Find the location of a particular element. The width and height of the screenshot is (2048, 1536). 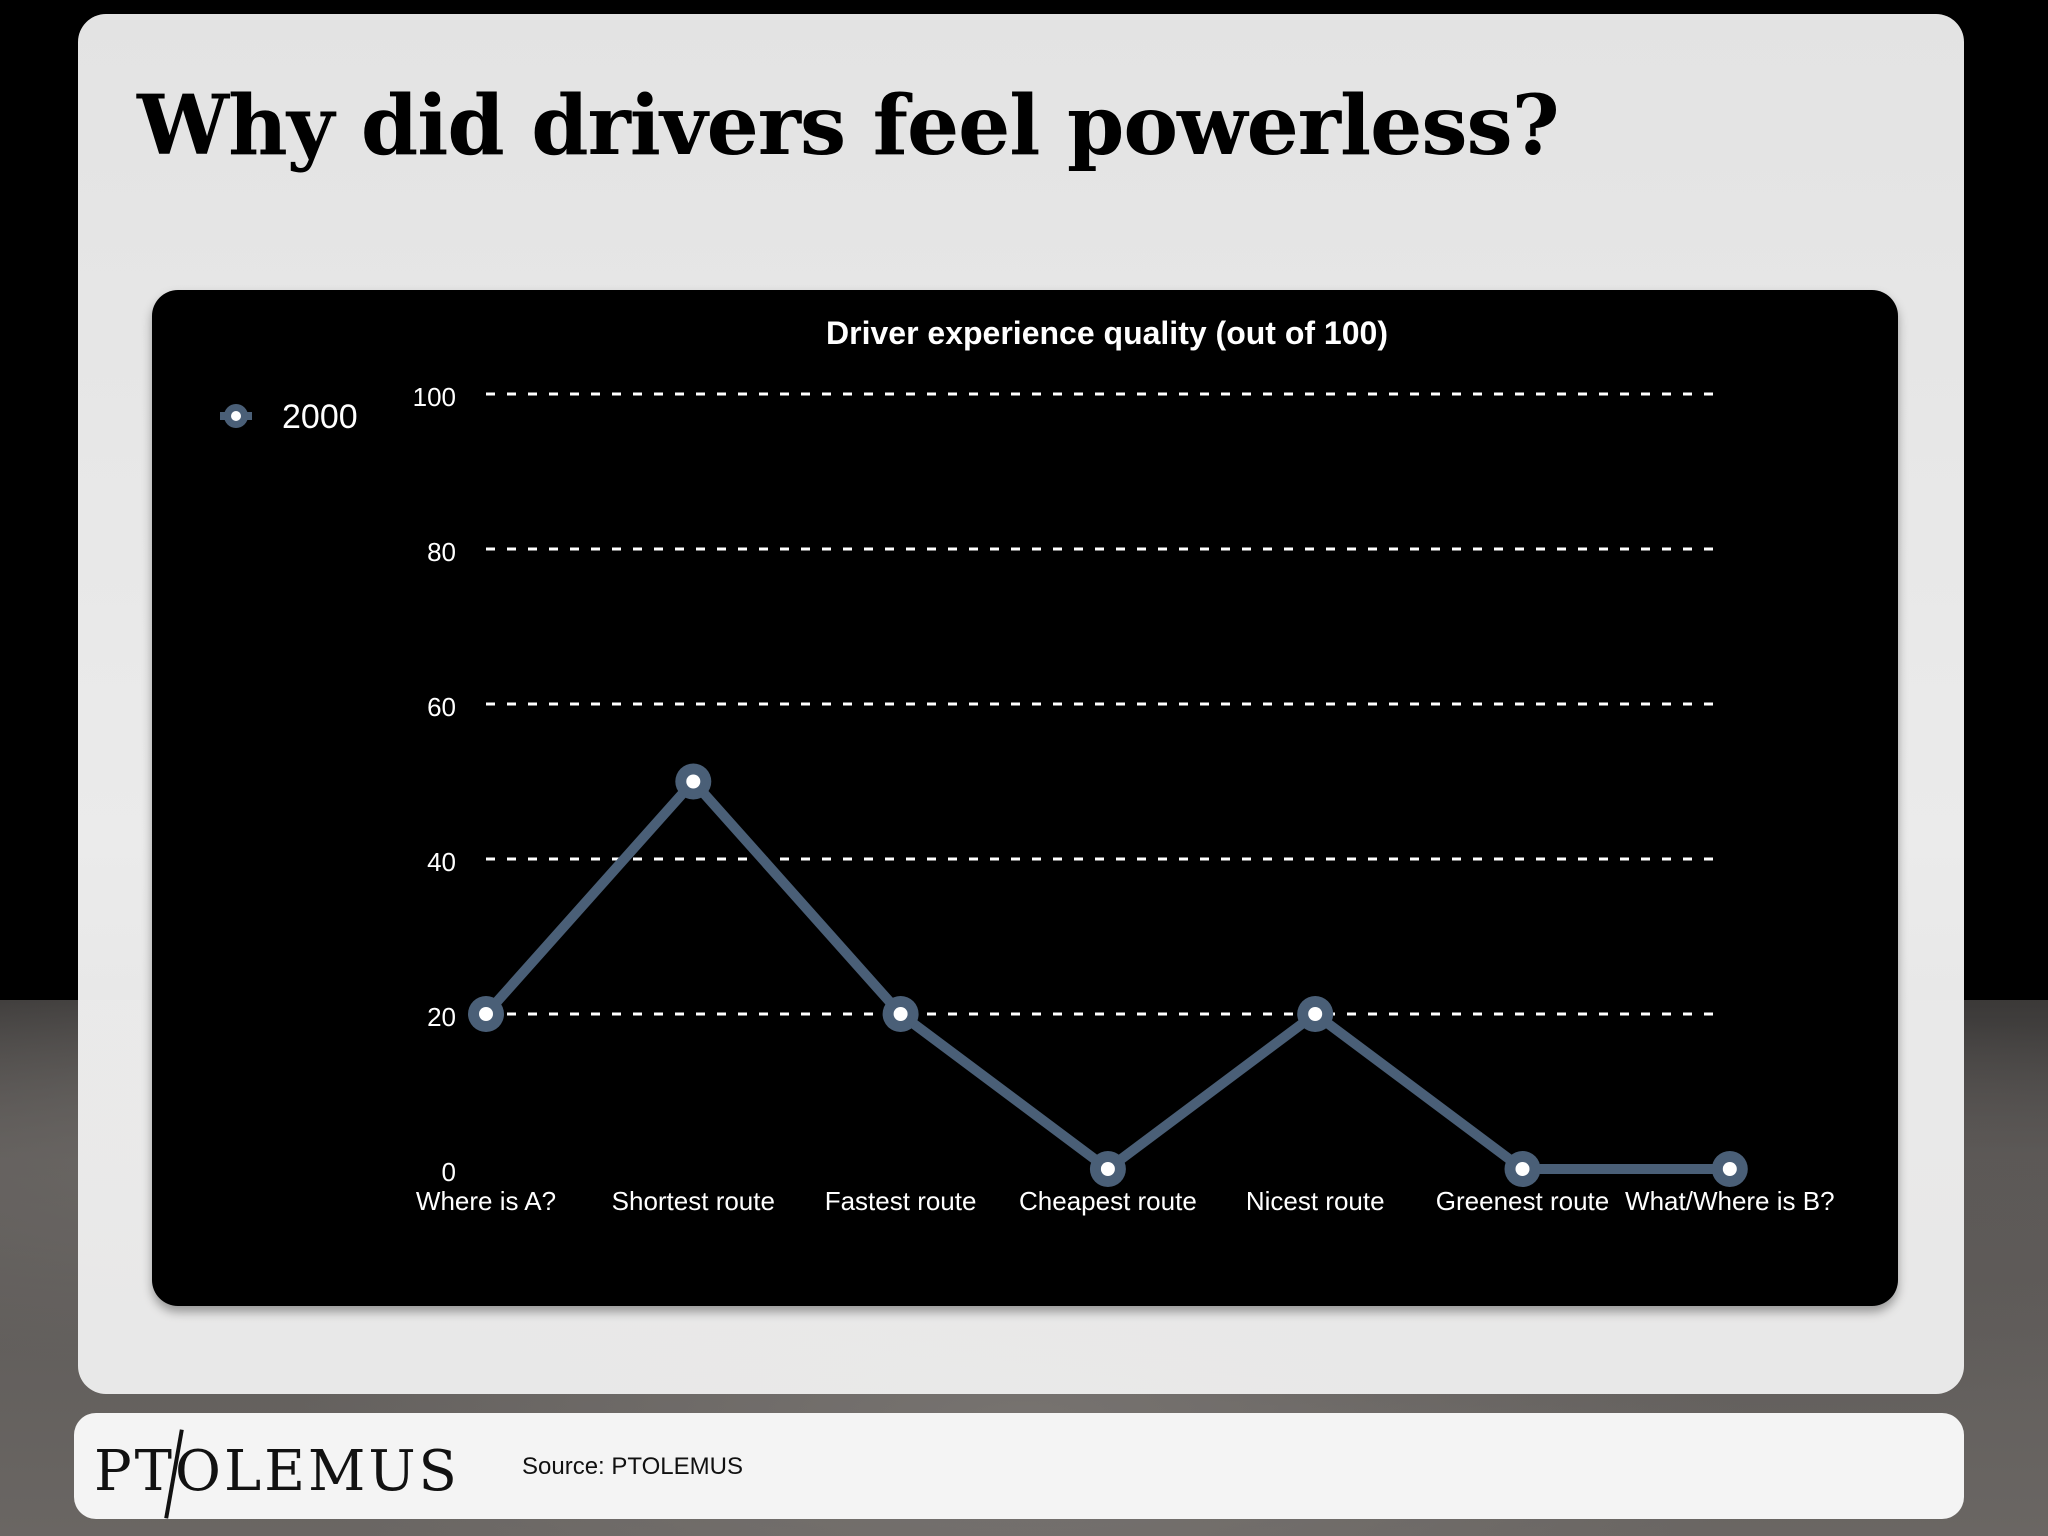

x-tick-label: Shortest route is located at coordinates (693, 1201).